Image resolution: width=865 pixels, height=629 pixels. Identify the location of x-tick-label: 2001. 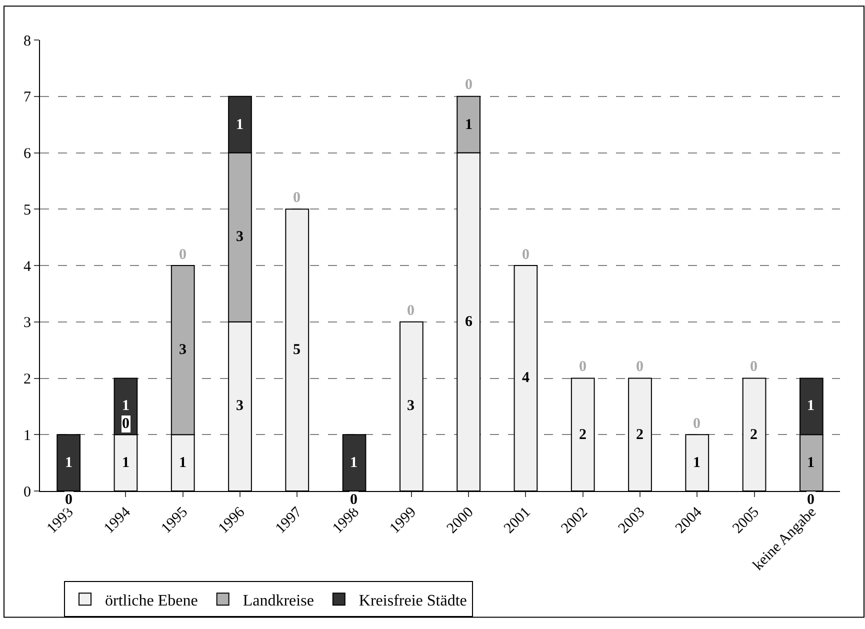
(517, 520).